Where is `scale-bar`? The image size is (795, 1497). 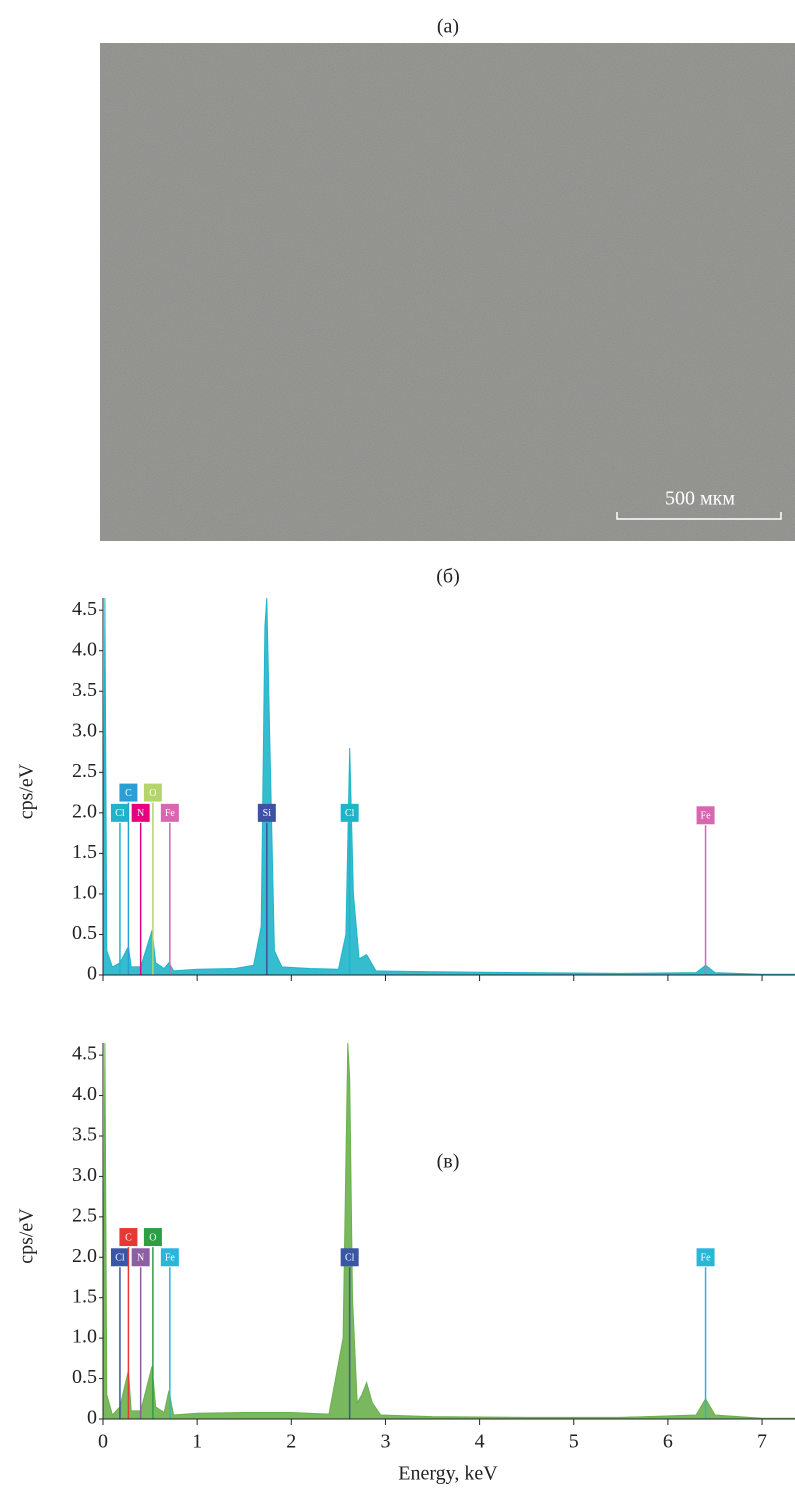 scale-bar is located at coordinates (699, 516).